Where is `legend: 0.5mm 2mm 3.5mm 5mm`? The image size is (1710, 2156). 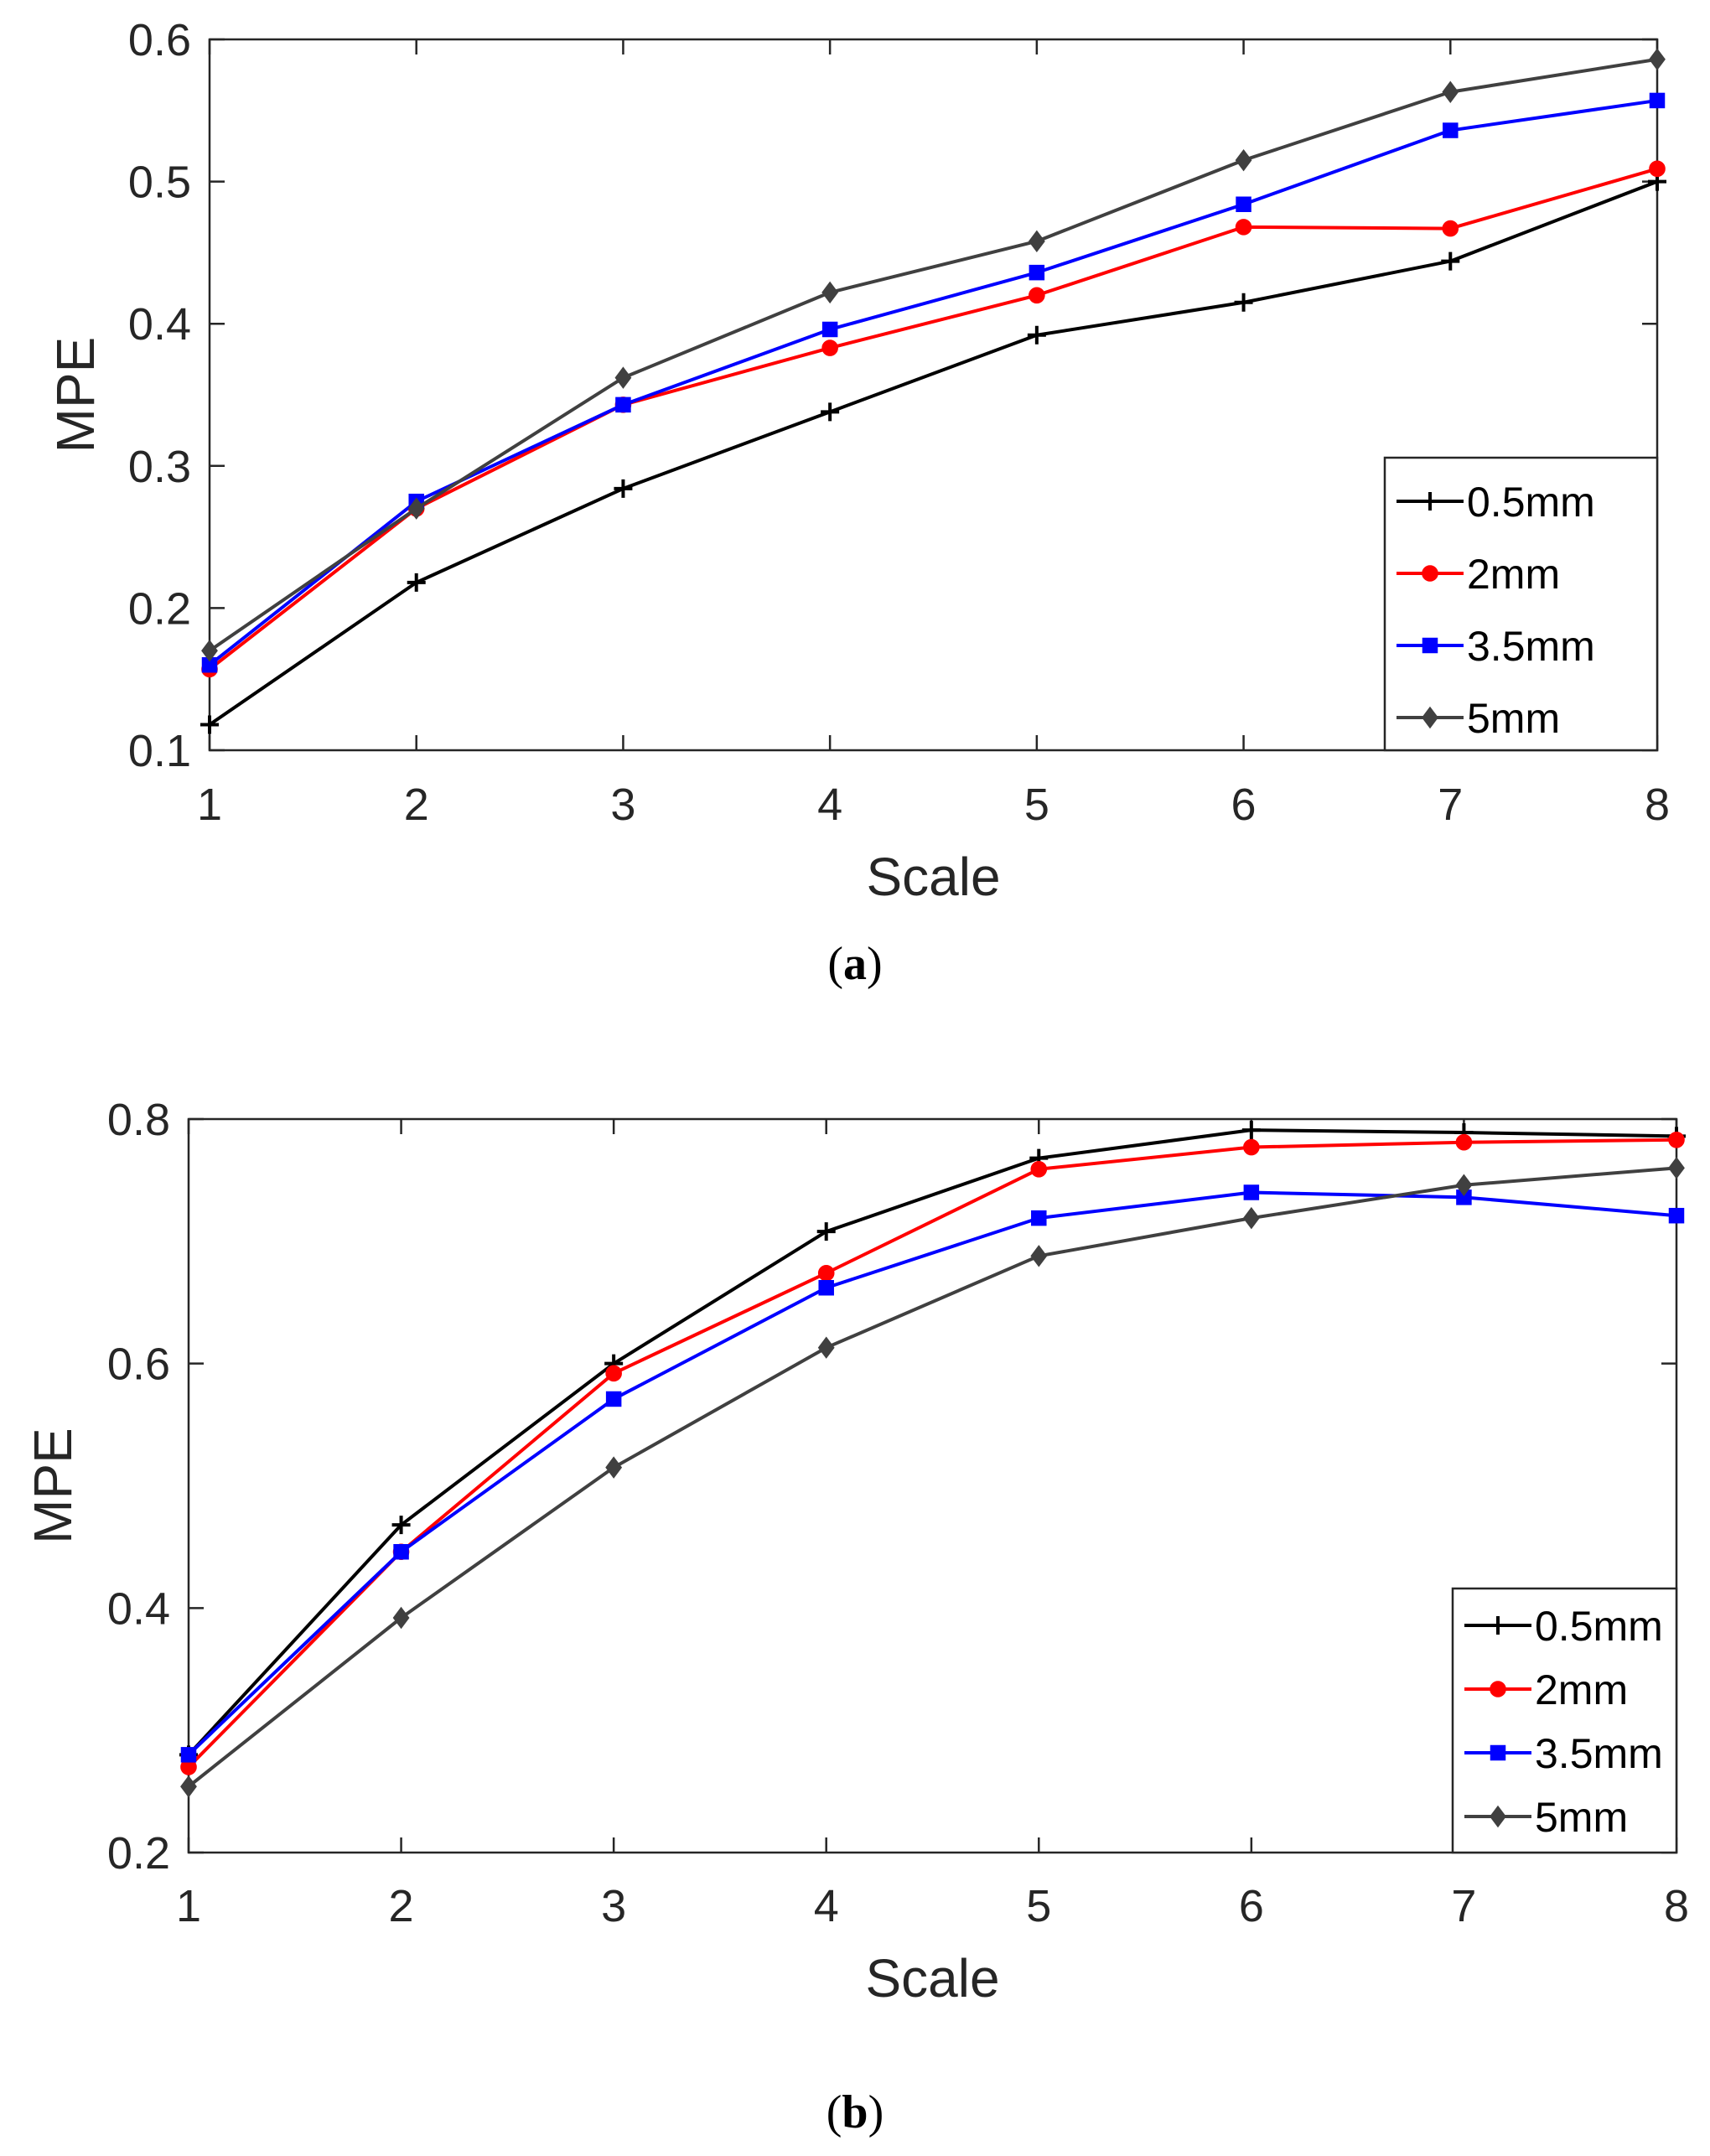
legend: 0.5mm 2mm 3.5mm 5mm is located at coordinates (1564, 1720).